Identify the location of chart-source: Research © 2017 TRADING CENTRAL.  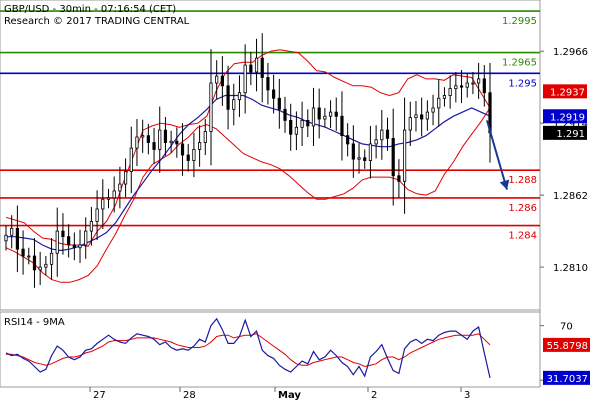
(97, 21).